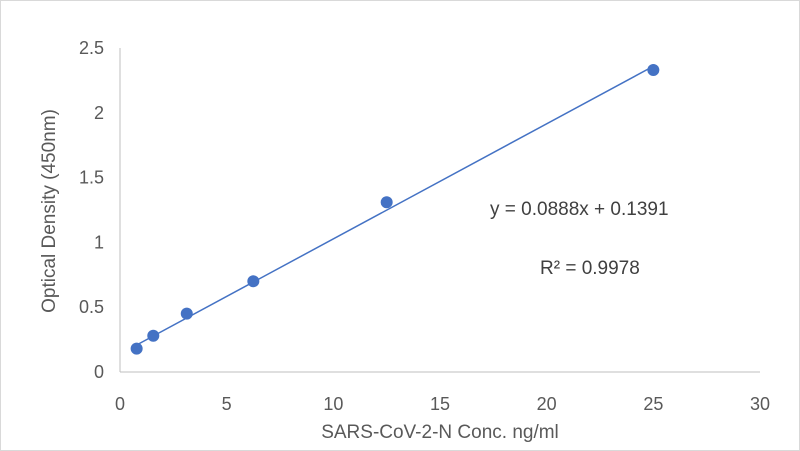 The image size is (800, 451). Describe the element at coordinates (760, 404) in the screenshot. I see `x-tick-label: 30` at that location.